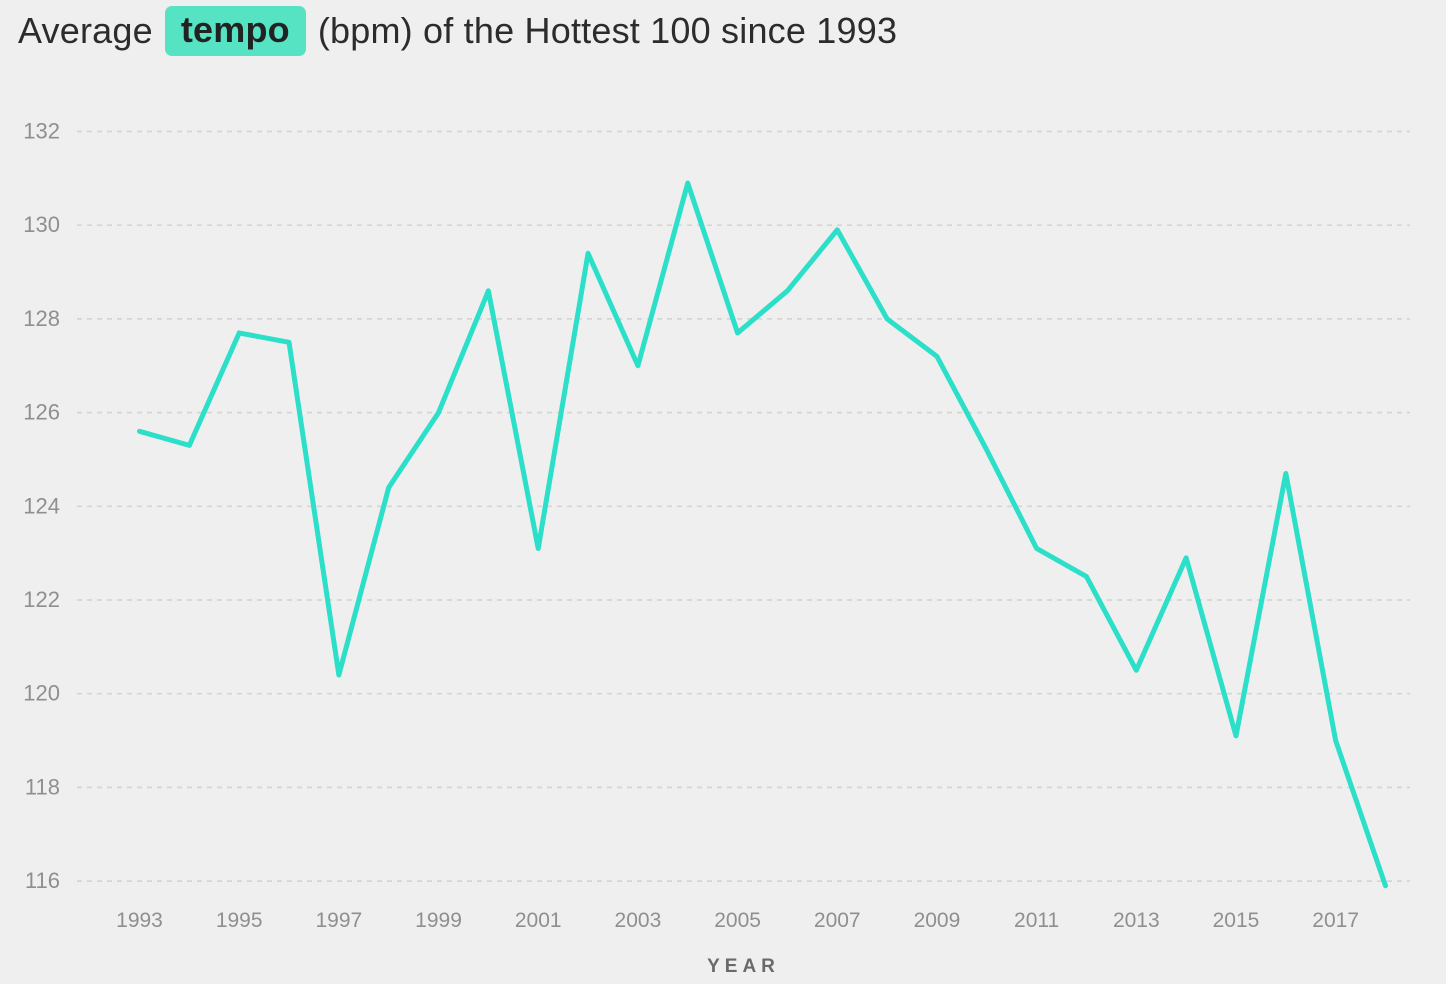  I want to click on y-tick-label: 120, so click(41, 693).